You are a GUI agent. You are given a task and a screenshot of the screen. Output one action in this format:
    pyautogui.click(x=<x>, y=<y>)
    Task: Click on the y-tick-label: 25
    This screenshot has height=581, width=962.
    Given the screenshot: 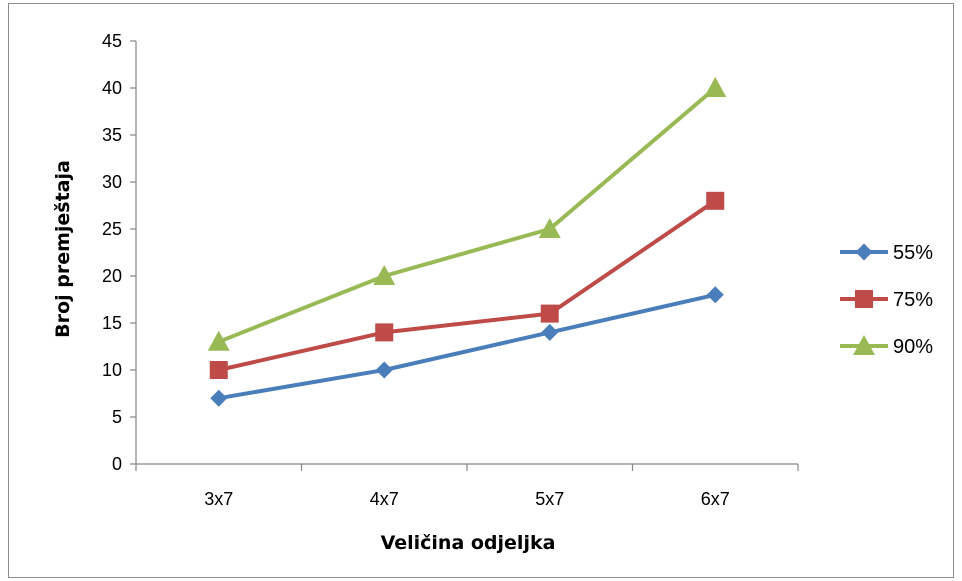 What is the action you would take?
    pyautogui.click(x=112, y=229)
    